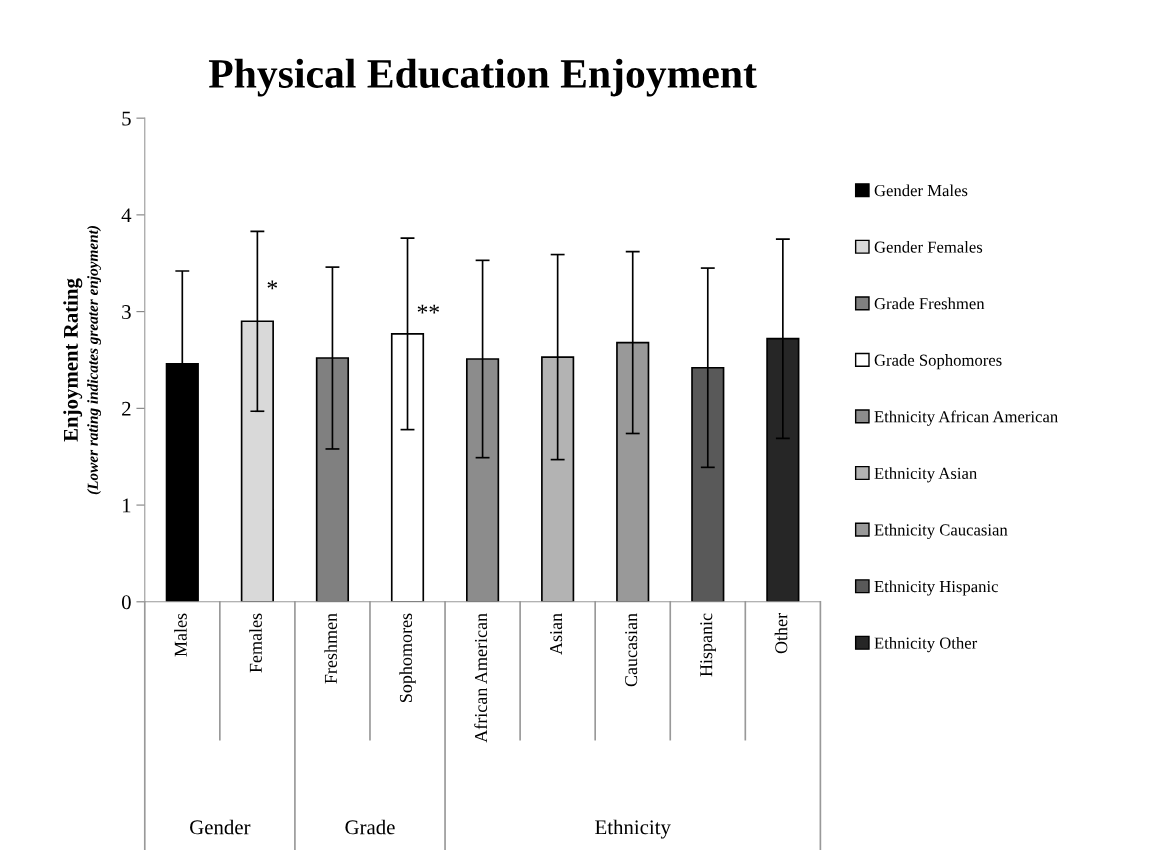 This screenshot has height=850, width=1149. What do you see at coordinates (921, 190) in the screenshot?
I see `legend-label: Gender Males` at bounding box center [921, 190].